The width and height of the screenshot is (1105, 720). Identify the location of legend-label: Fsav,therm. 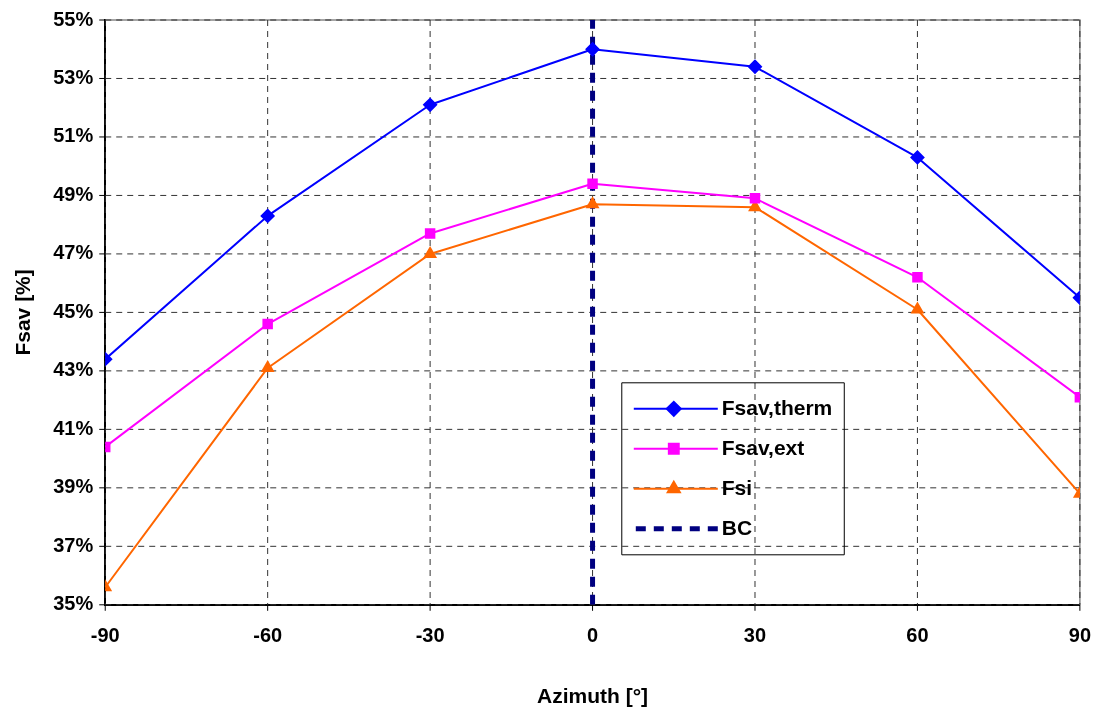
(777, 407).